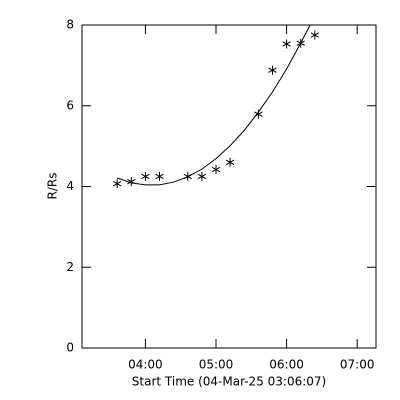 The width and height of the screenshot is (400, 400). What do you see at coordinates (70, 186) in the screenshot?
I see `y-tick-label: 4` at bounding box center [70, 186].